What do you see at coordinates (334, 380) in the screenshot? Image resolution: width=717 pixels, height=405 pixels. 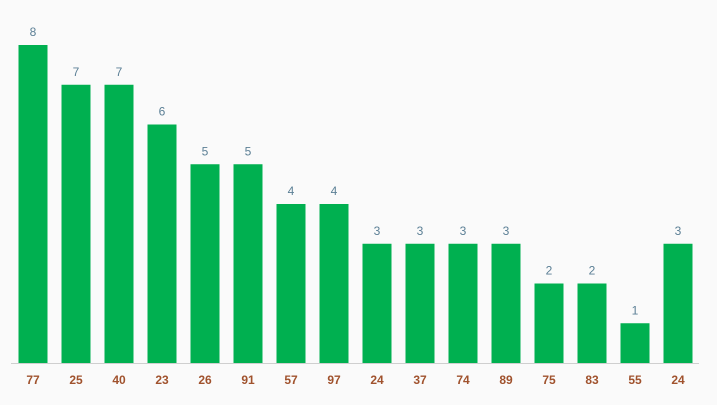 I see `x-tick-label: 97` at bounding box center [334, 380].